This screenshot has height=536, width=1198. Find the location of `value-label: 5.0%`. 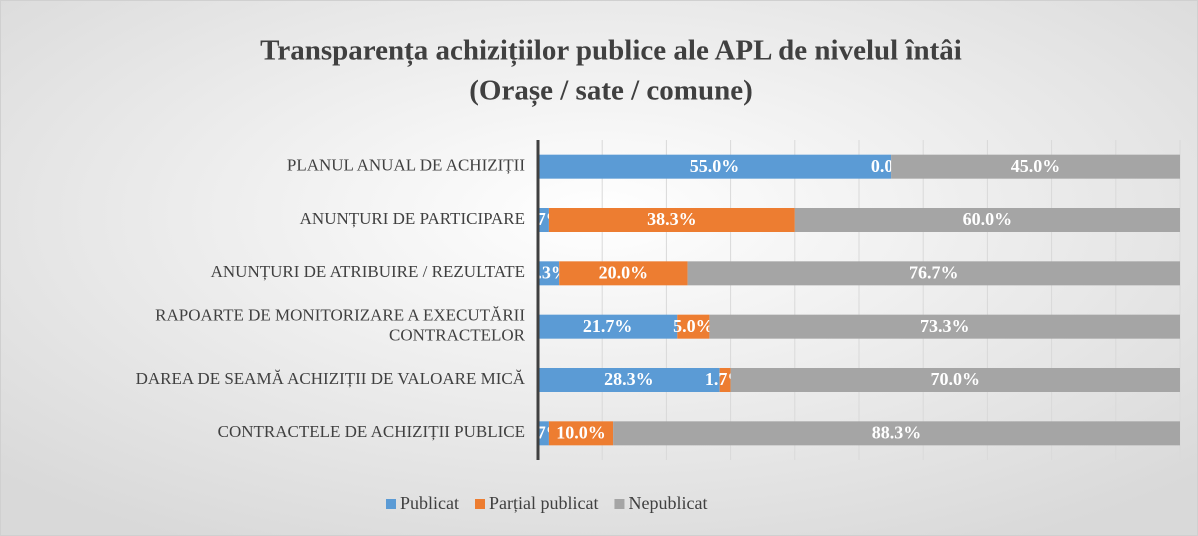

value-label: 5.0% is located at coordinates (693, 326).